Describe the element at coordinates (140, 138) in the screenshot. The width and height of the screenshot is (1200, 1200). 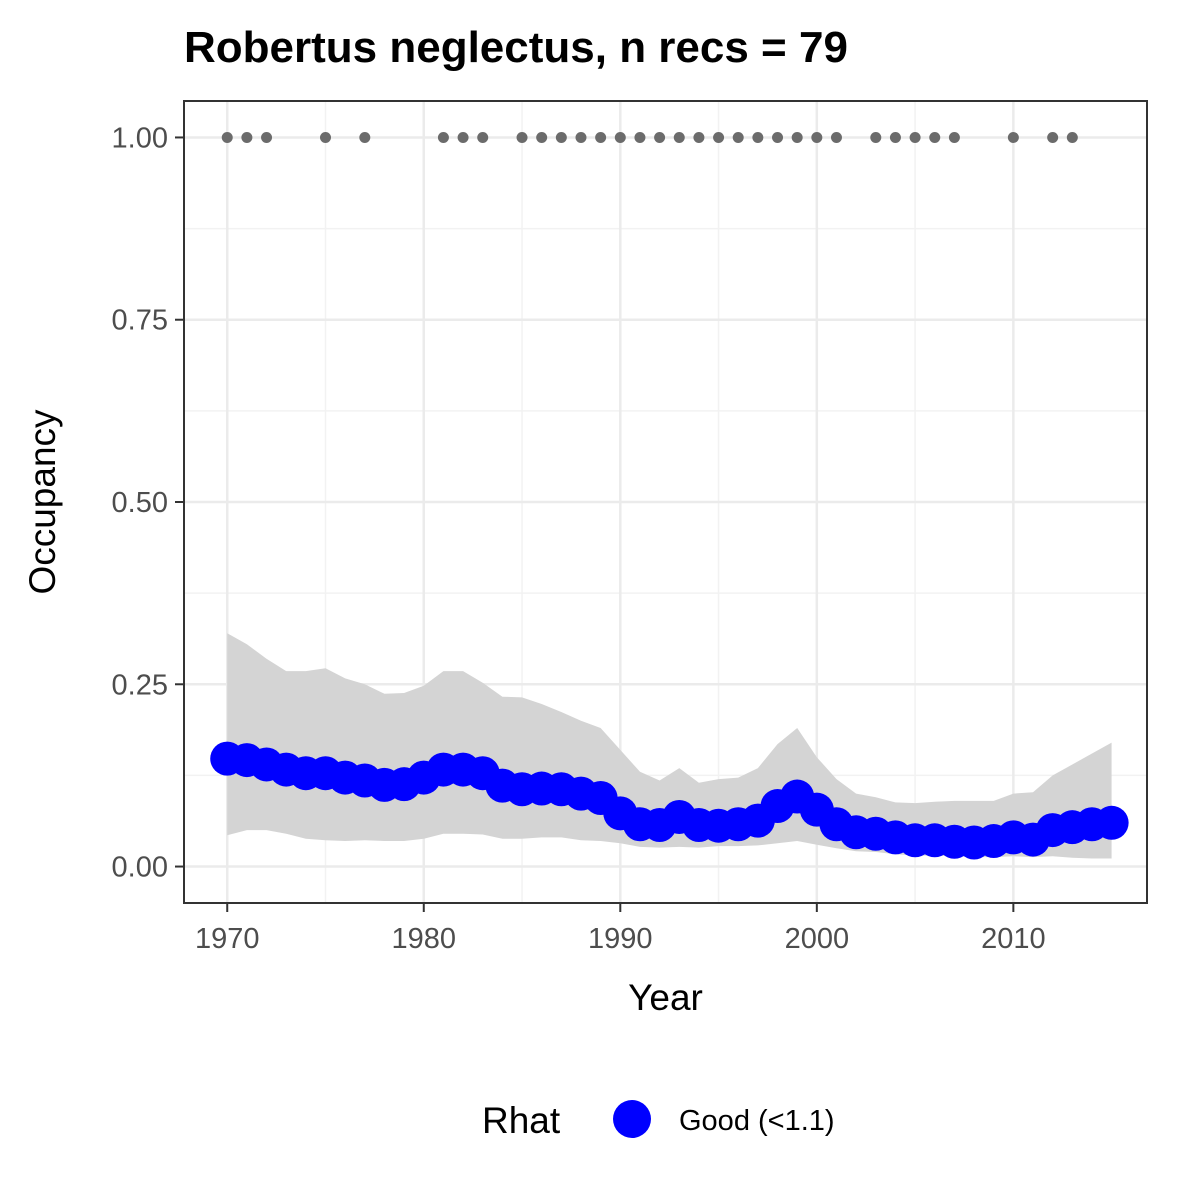
I see `y-tick-label: 1.00` at that location.